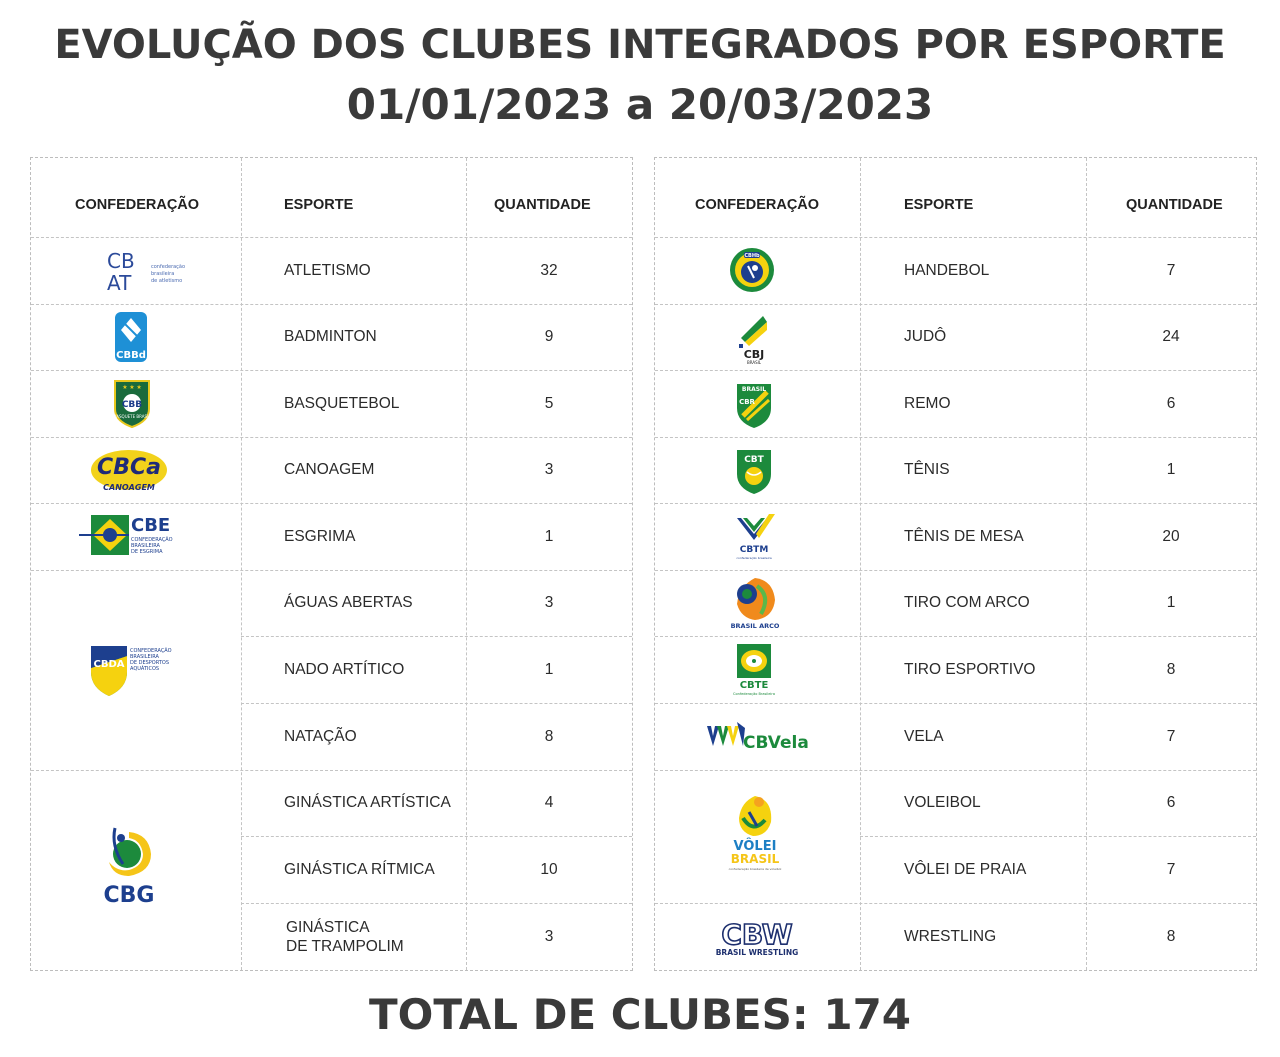 This screenshot has width=1280, height=1057. Describe the element at coordinates (549, 403) in the screenshot. I see `qty-cell: 5` at that location.